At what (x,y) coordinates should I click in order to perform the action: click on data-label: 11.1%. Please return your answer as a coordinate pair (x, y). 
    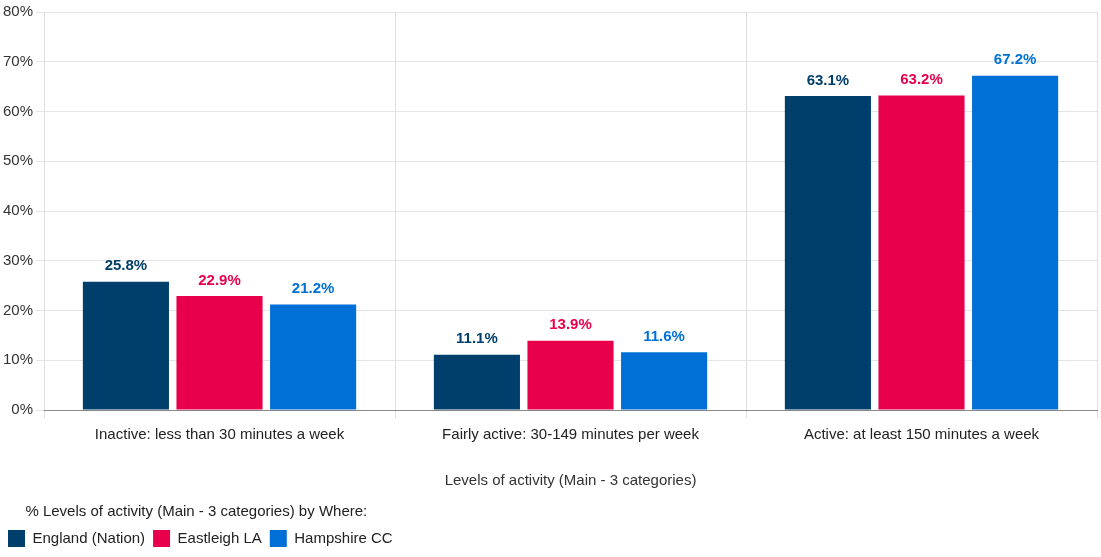
    Looking at the image, I should click on (477, 338).